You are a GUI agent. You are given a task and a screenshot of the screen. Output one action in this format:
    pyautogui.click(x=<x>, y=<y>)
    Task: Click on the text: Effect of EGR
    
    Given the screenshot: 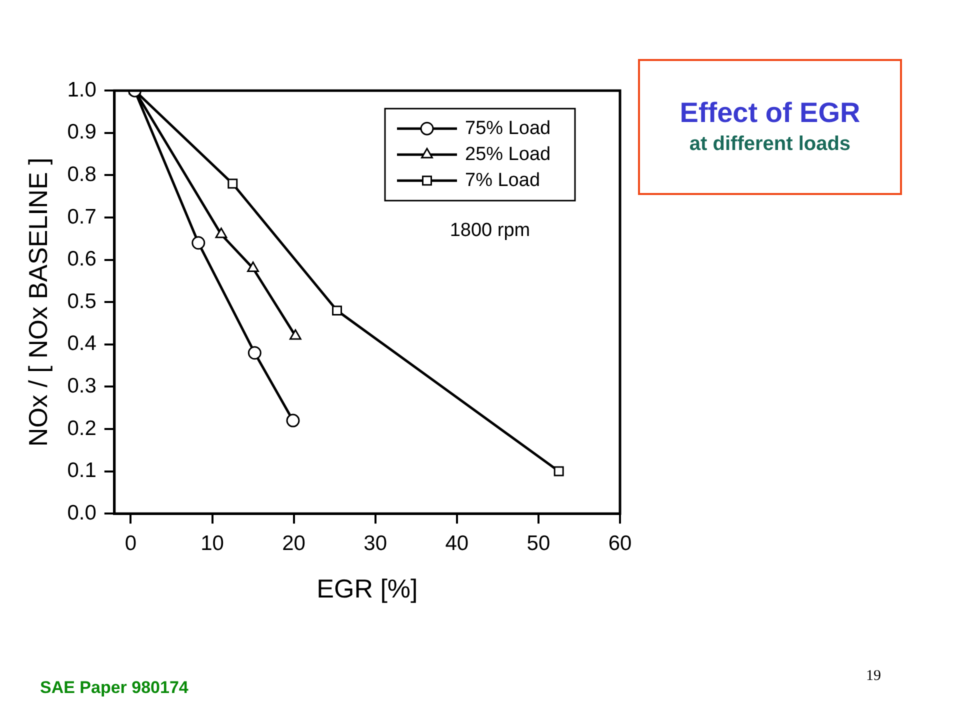 What is the action you would take?
    pyautogui.click(x=770, y=113)
    